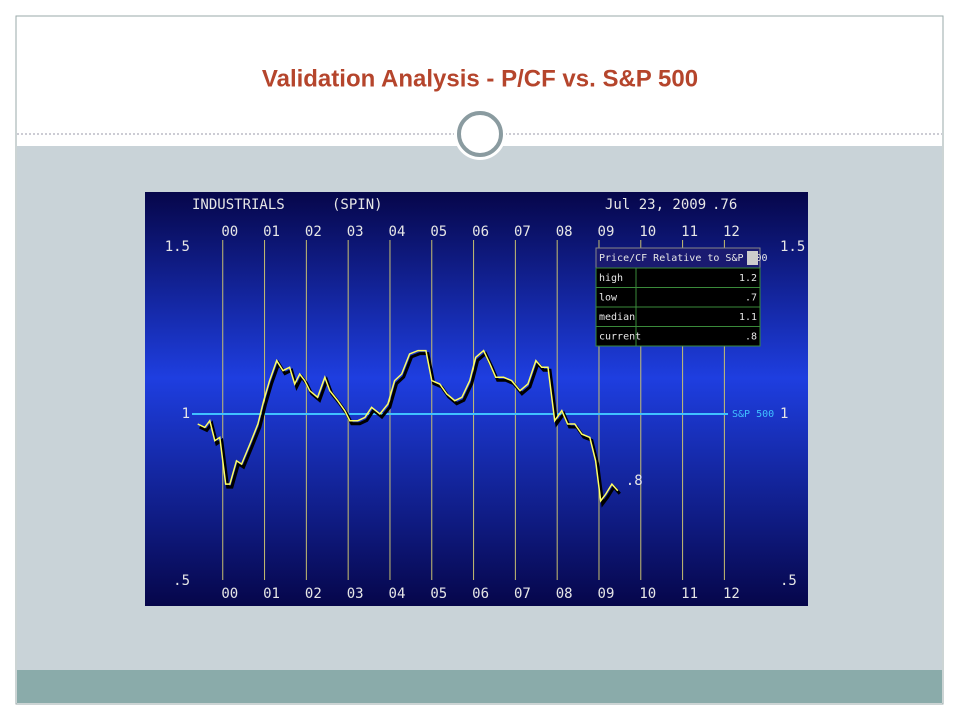  Describe the element at coordinates (617, 317) in the screenshot. I see `stats-name: median` at that location.